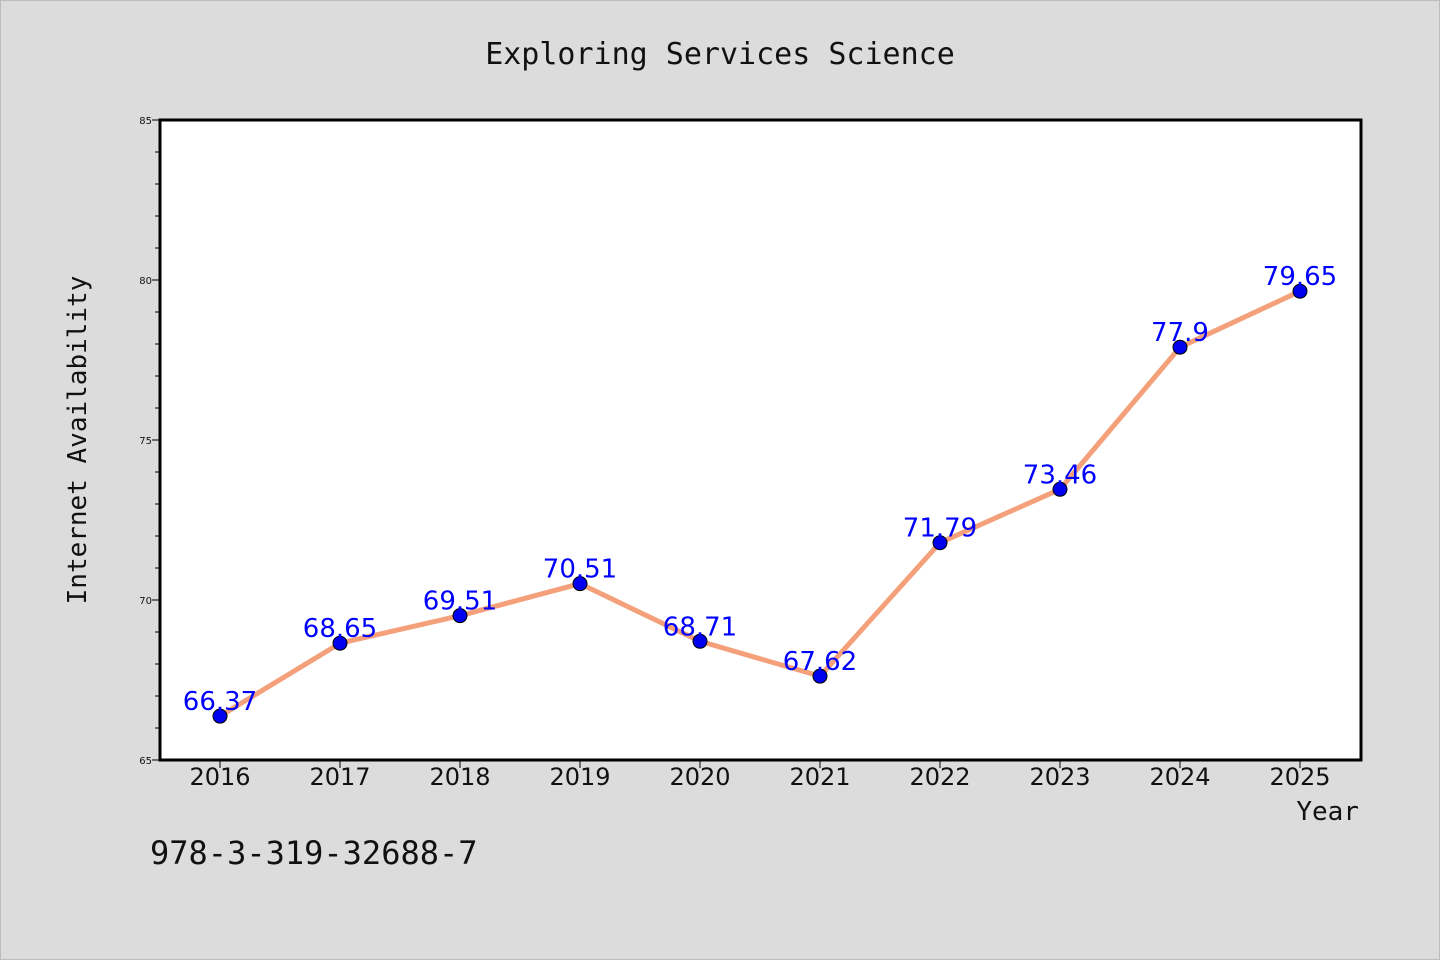 This screenshot has width=1440, height=960. What do you see at coordinates (314, 853) in the screenshot?
I see `isbn-text: 978-3-319-32688-7` at bounding box center [314, 853].